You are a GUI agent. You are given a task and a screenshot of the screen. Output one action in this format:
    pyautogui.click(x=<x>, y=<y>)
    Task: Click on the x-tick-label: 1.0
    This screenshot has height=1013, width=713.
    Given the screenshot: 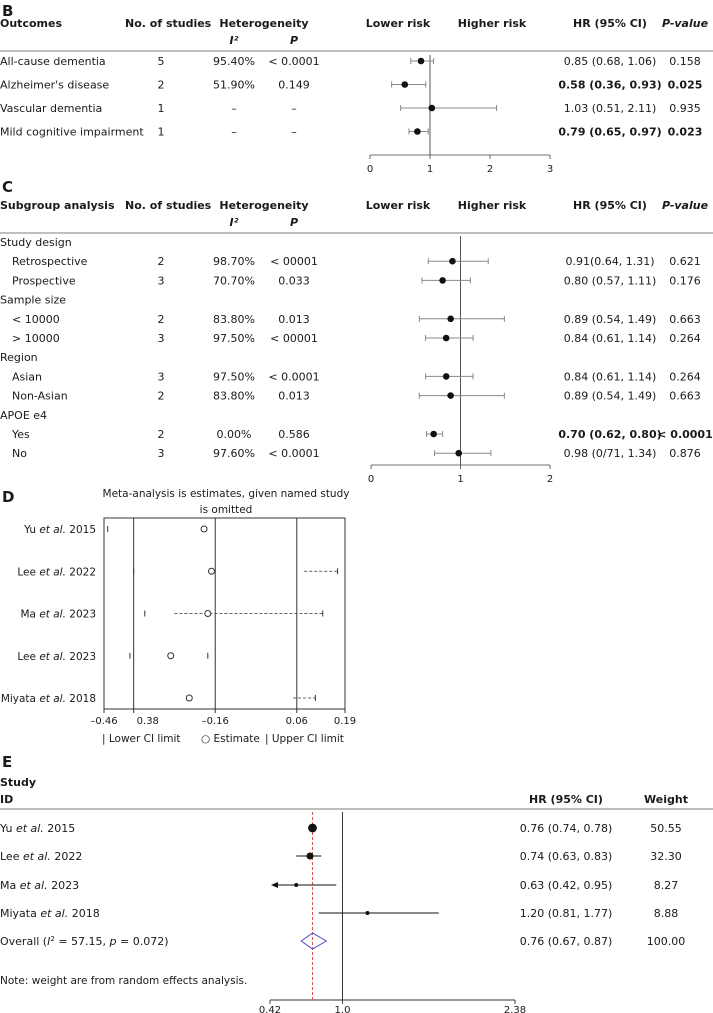 What is the action you would take?
    pyautogui.click(x=343, y=1009)
    